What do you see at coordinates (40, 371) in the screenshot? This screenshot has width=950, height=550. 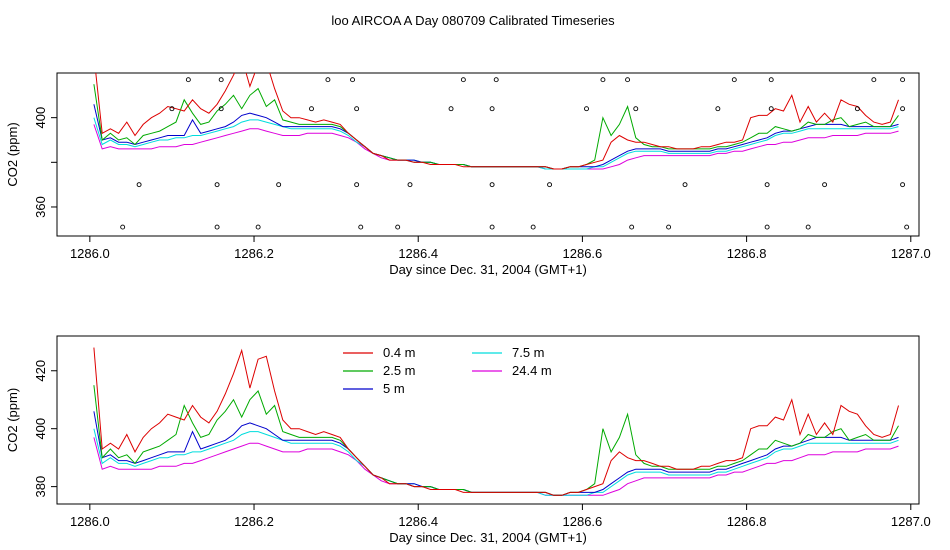 I see `bottom-y-tick-label: 420` at bounding box center [40, 371].